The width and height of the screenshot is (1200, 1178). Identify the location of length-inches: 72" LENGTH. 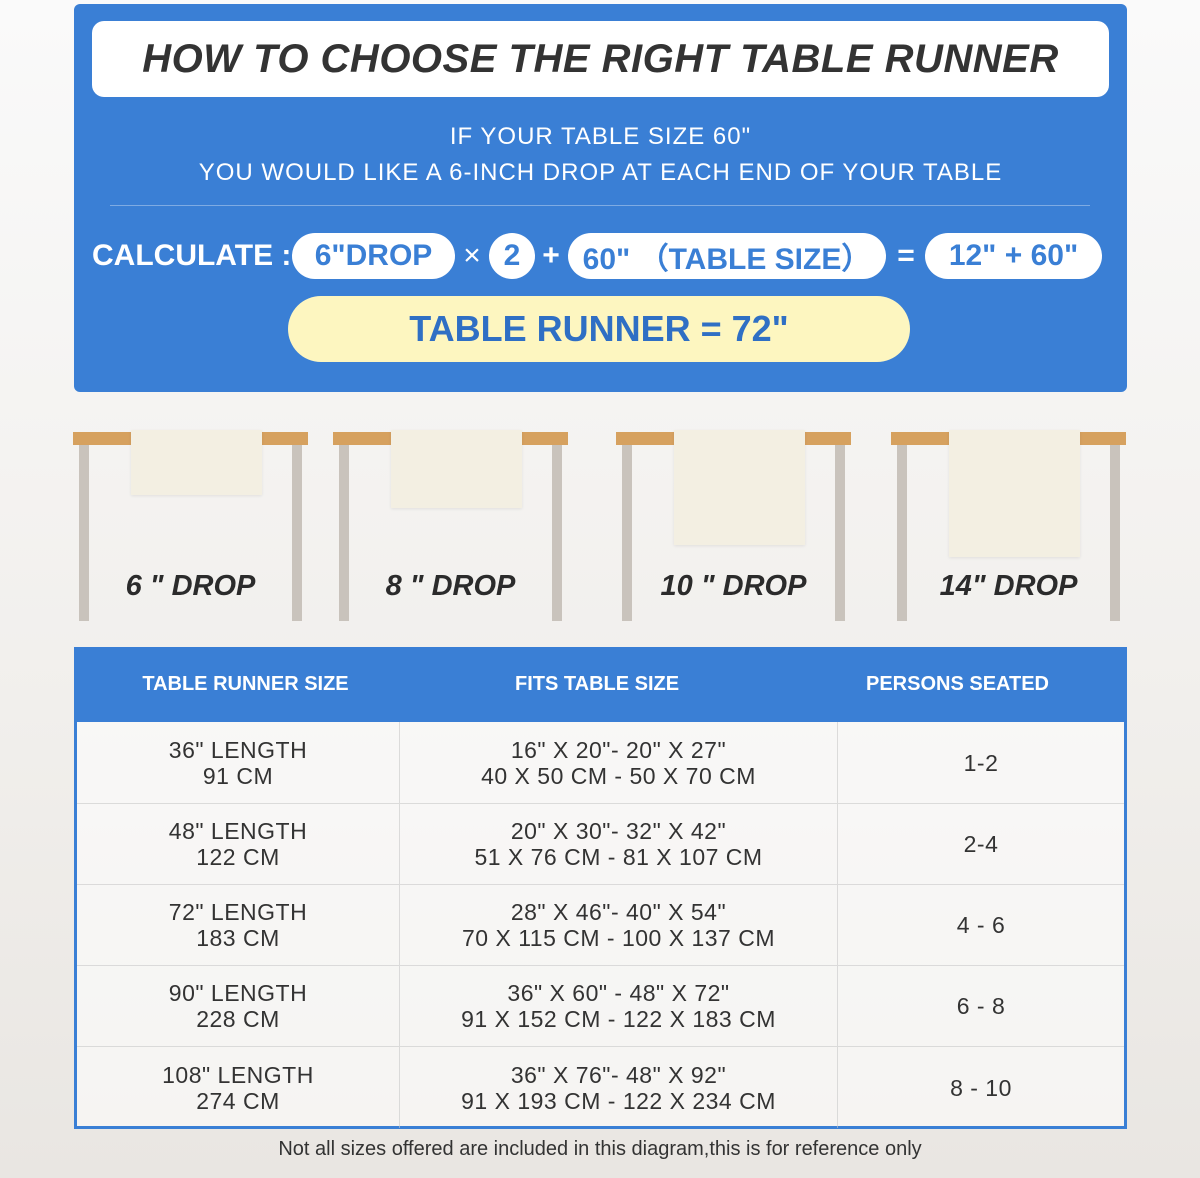
(238, 912).